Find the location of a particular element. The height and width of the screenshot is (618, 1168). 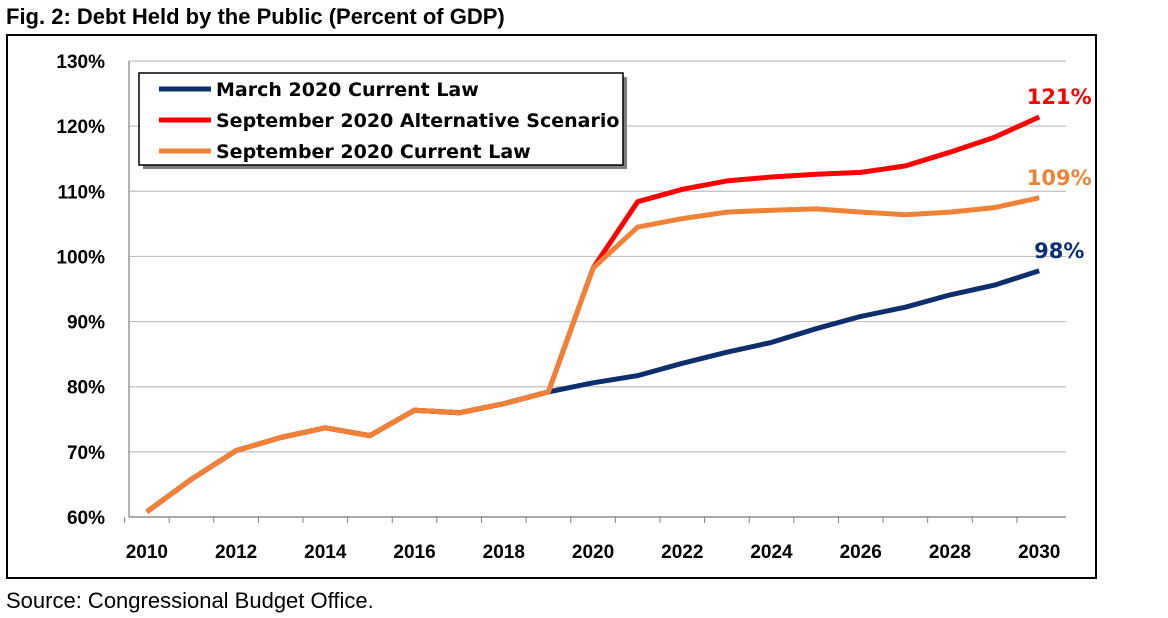

x-tick-label: 2024 is located at coordinates (771, 552).